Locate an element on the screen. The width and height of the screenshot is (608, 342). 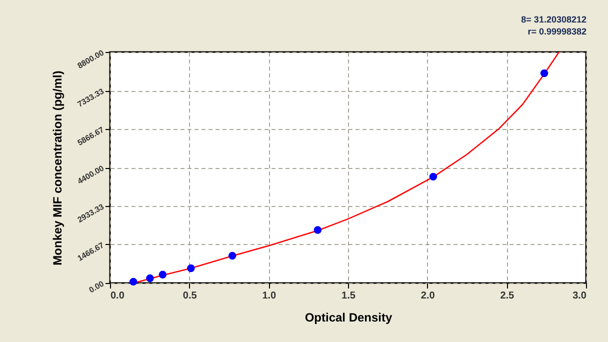
x-tick-label: 2.0 is located at coordinates (428, 296).